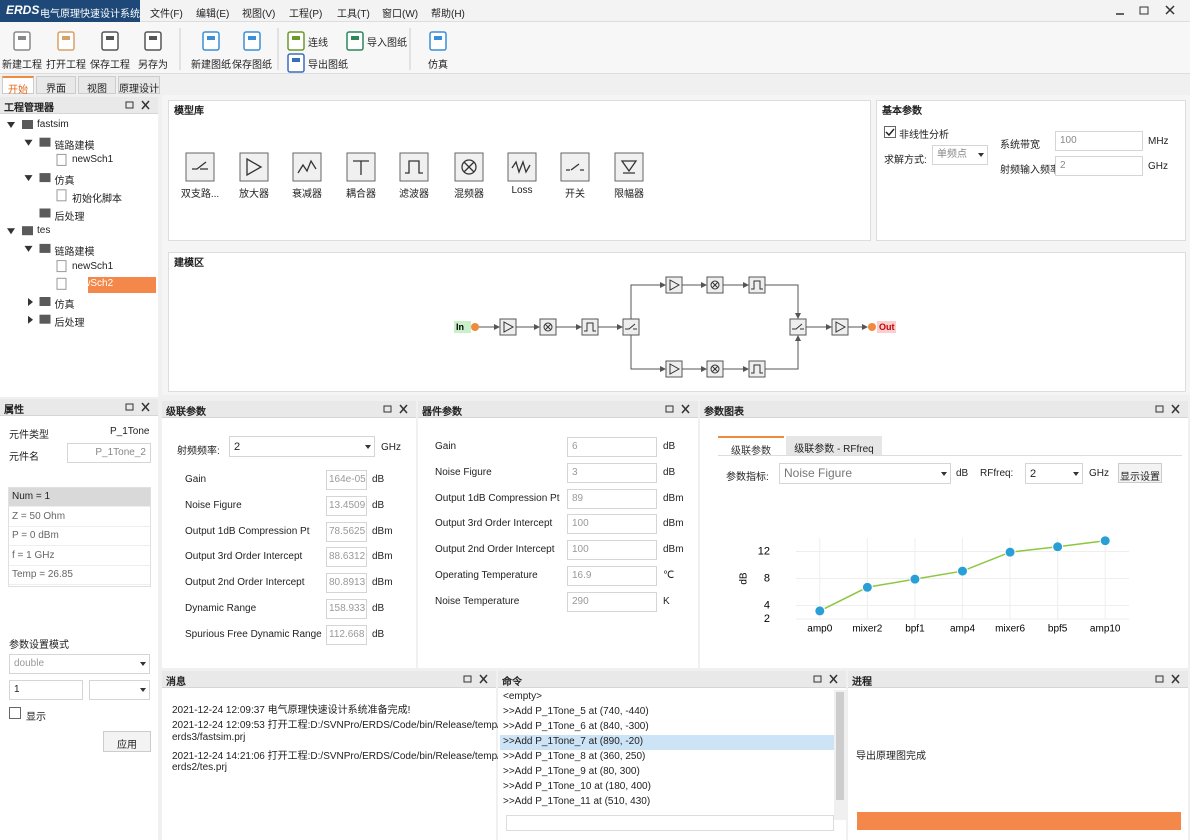 This screenshot has height=840, width=1190. Describe the element at coordinates (346, 532) in the screenshot. I see `text-field: 78.5625` at that location.